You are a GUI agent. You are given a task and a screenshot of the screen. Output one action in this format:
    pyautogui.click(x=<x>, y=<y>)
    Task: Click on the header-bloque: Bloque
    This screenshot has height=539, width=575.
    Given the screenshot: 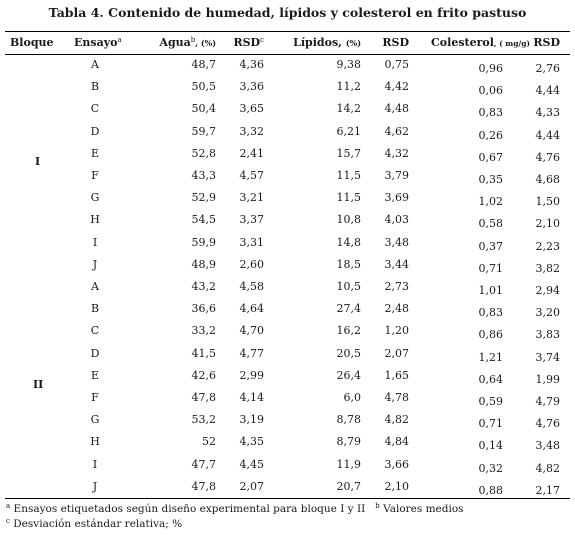 What is the action you would take?
    pyautogui.click(x=32, y=42)
    